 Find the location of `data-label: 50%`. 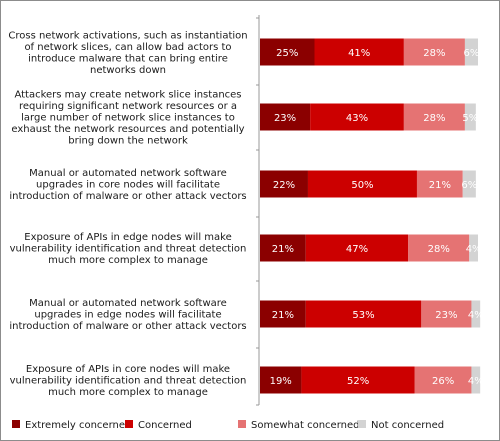

data-label: 50% is located at coordinates (362, 185).